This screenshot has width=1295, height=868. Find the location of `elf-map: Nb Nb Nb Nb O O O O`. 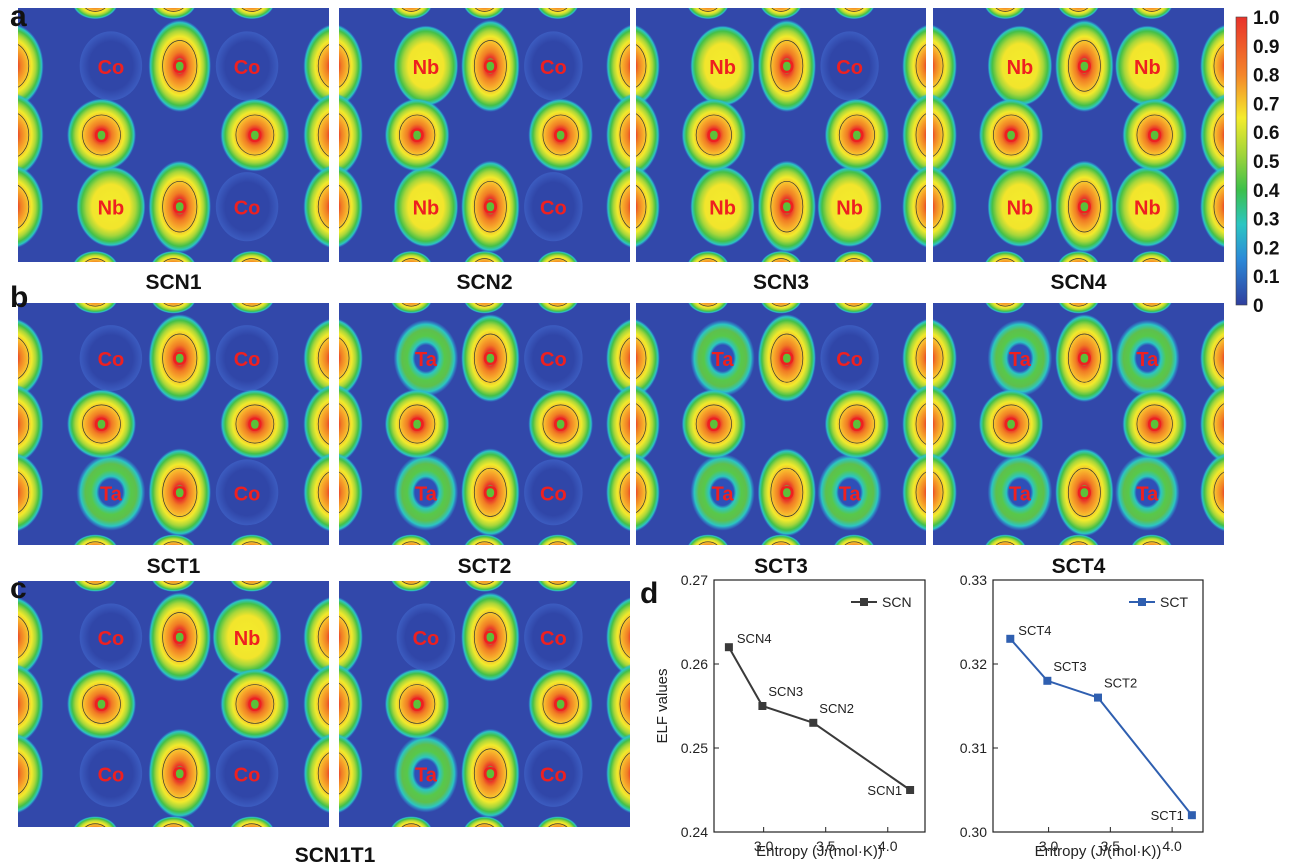

elf-map: Nb Nb Nb Nb O O O O is located at coordinates (1078, 135).